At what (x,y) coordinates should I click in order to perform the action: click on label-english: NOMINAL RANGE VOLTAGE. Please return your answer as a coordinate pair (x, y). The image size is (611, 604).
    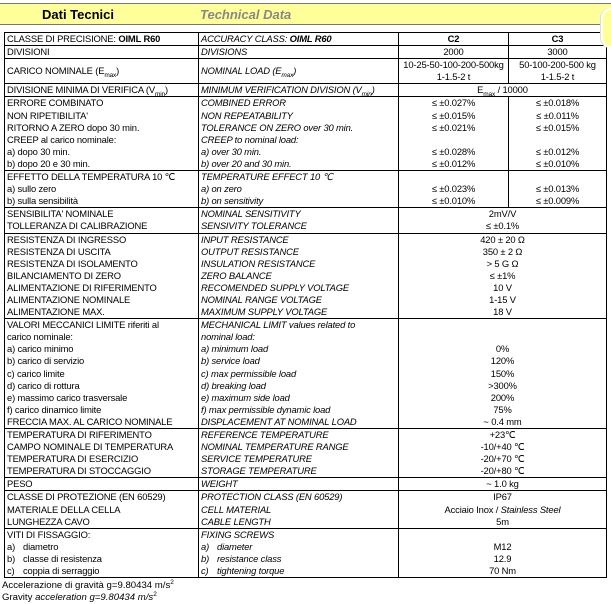
    Looking at the image, I should click on (298, 300).